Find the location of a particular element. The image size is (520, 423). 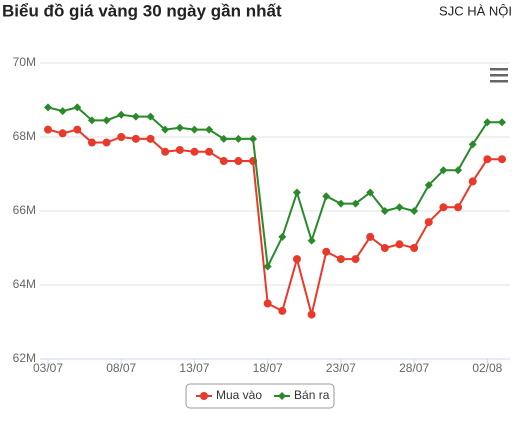

x-tick-label: 23/07 is located at coordinates (341, 368).